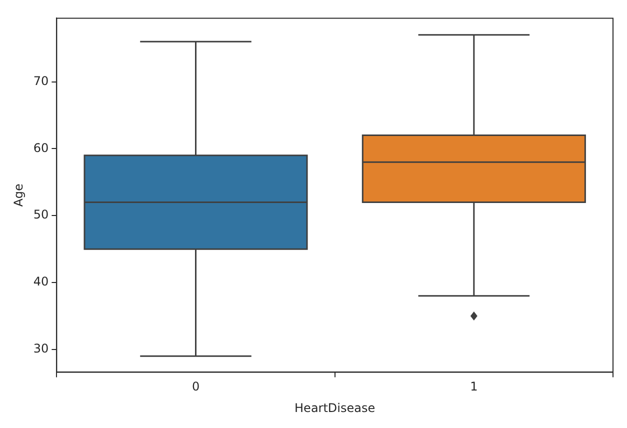 The image size is (627, 428). What do you see at coordinates (335, 407) in the screenshot?
I see `x-axis-title: HeartDisease` at bounding box center [335, 407].